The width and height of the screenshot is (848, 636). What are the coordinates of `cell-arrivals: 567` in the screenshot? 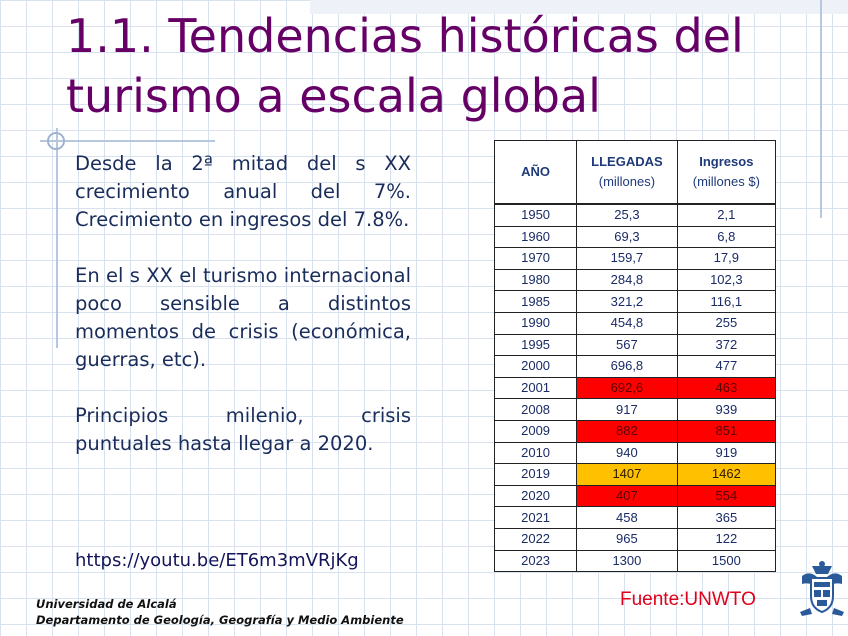 It's located at (627, 345).